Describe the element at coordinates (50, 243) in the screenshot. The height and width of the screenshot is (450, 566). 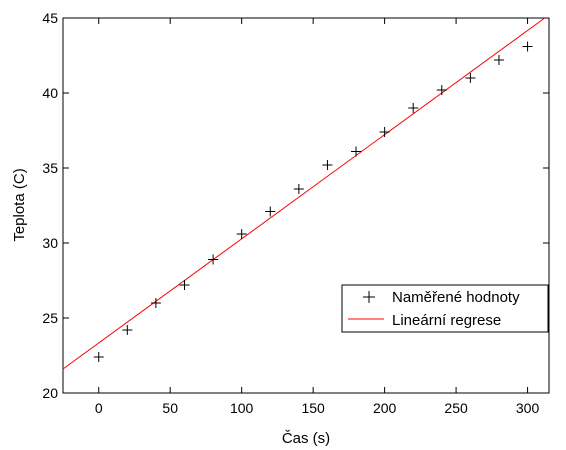
I see `y-tick-label: 30` at that location.